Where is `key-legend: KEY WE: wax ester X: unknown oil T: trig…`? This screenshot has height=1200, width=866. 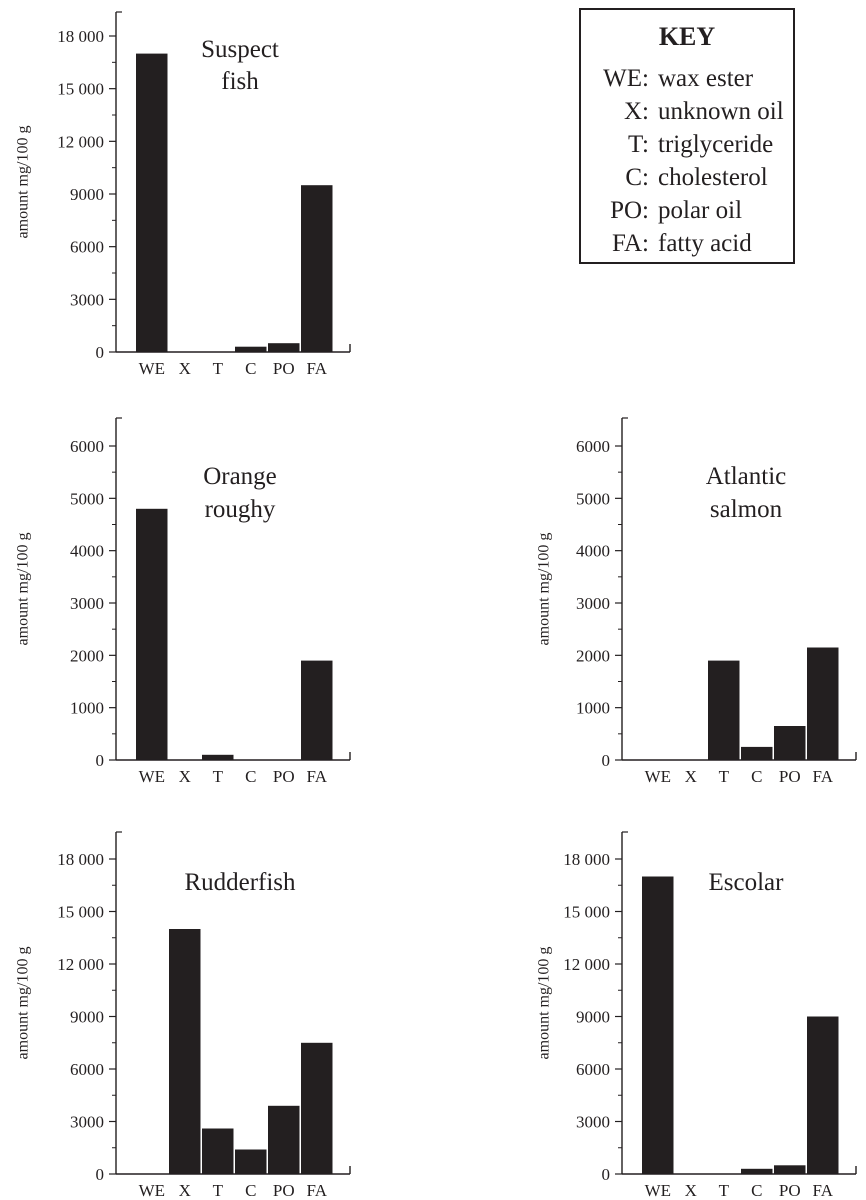 key-legend: KEY WE: wax ester X: unknown oil T: trig… is located at coordinates (687, 136).